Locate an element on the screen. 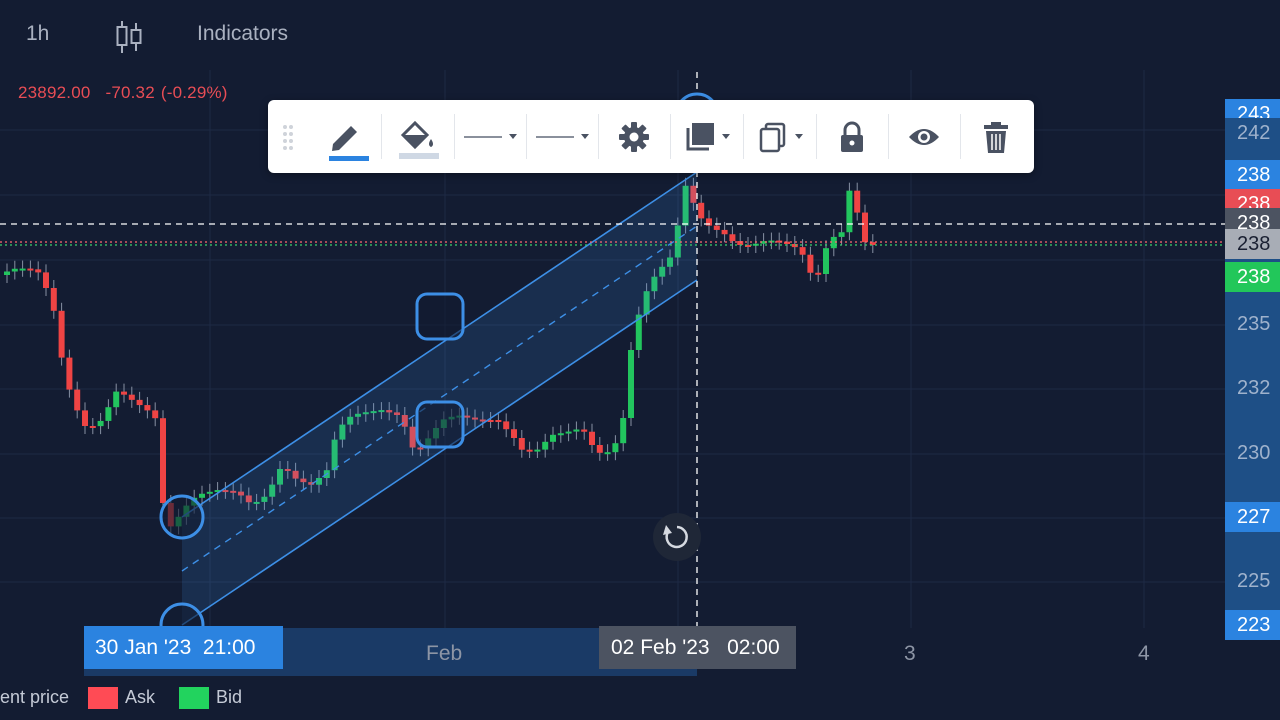  settings-button is located at coordinates (634, 136).